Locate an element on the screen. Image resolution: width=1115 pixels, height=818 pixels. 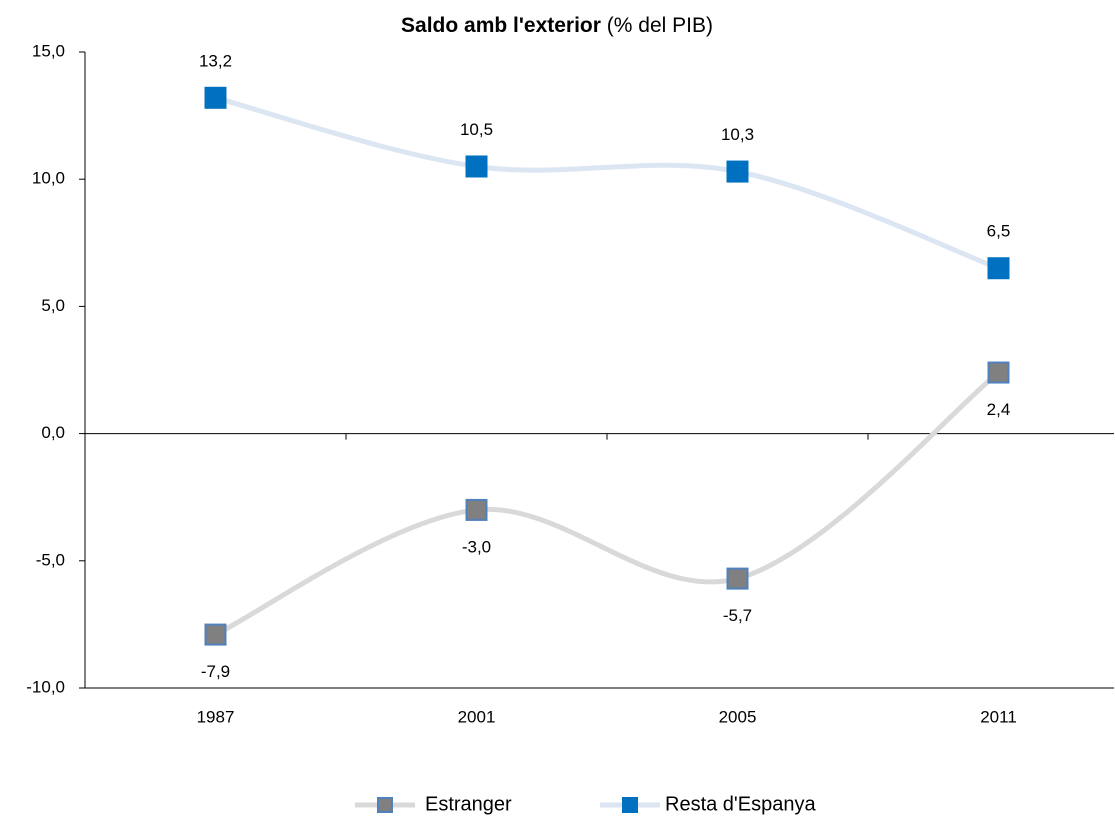
data-label: 10,3 is located at coordinates (737, 134).